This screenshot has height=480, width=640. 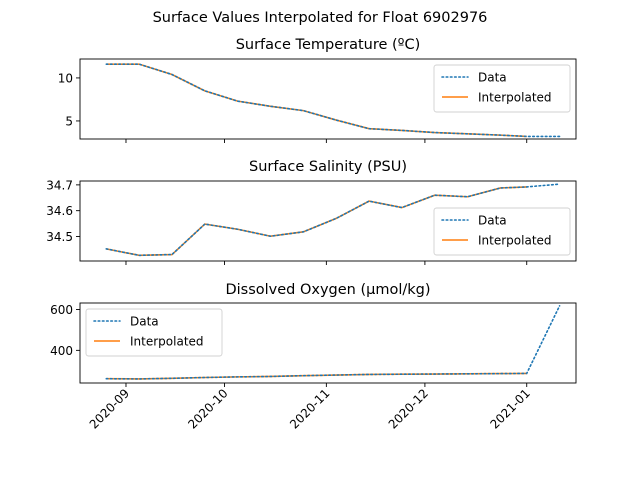 I want to click on x-tick-label: 2020-10, so click(x=207, y=408).